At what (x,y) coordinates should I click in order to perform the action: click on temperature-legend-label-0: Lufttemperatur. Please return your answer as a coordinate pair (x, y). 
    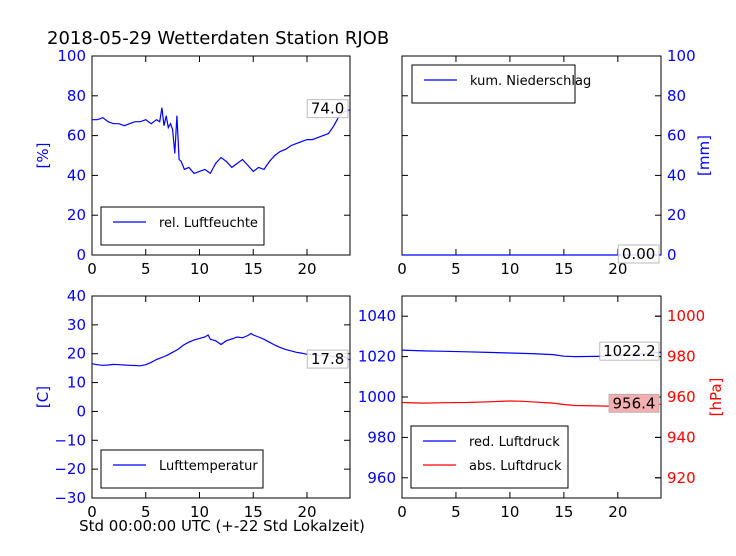
    Looking at the image, I should click on (208, 466).